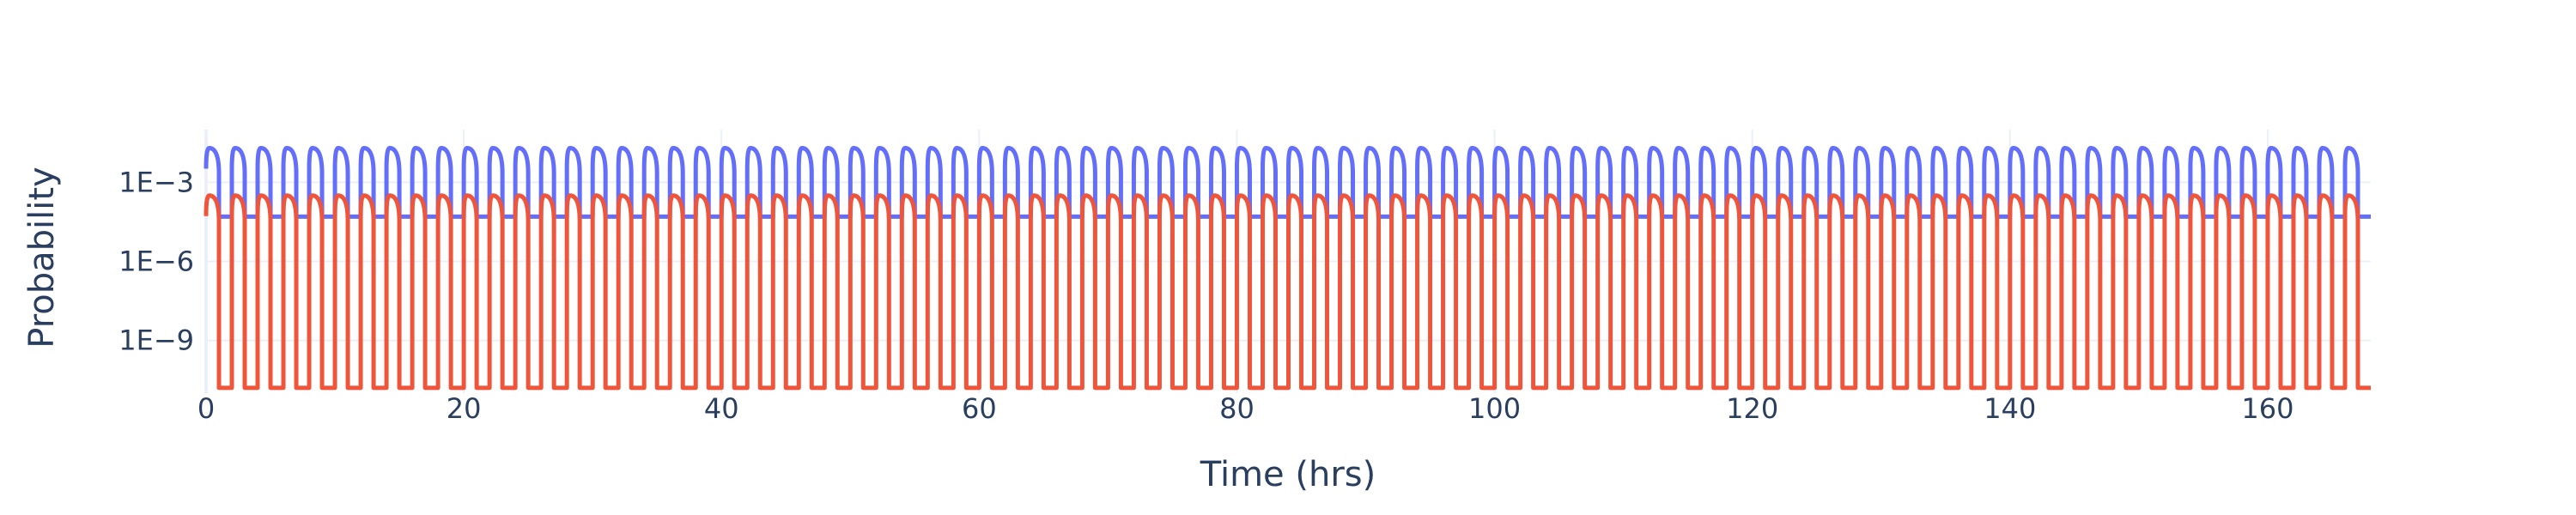 This screenshot has height=515, width=2576. I want to click on y-axis-title: Probability, so click(42, 257).